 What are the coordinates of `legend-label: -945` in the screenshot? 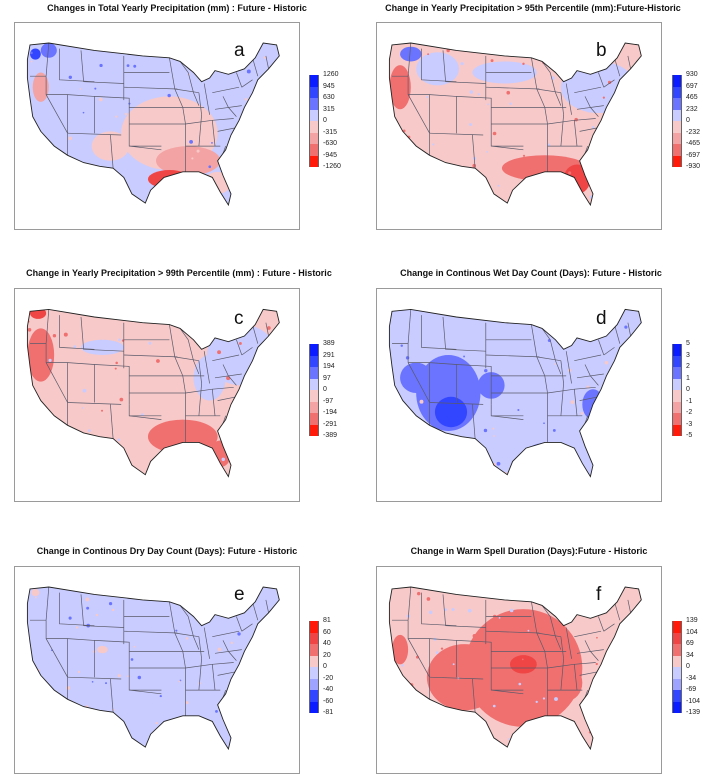 It's located at (330, 155).